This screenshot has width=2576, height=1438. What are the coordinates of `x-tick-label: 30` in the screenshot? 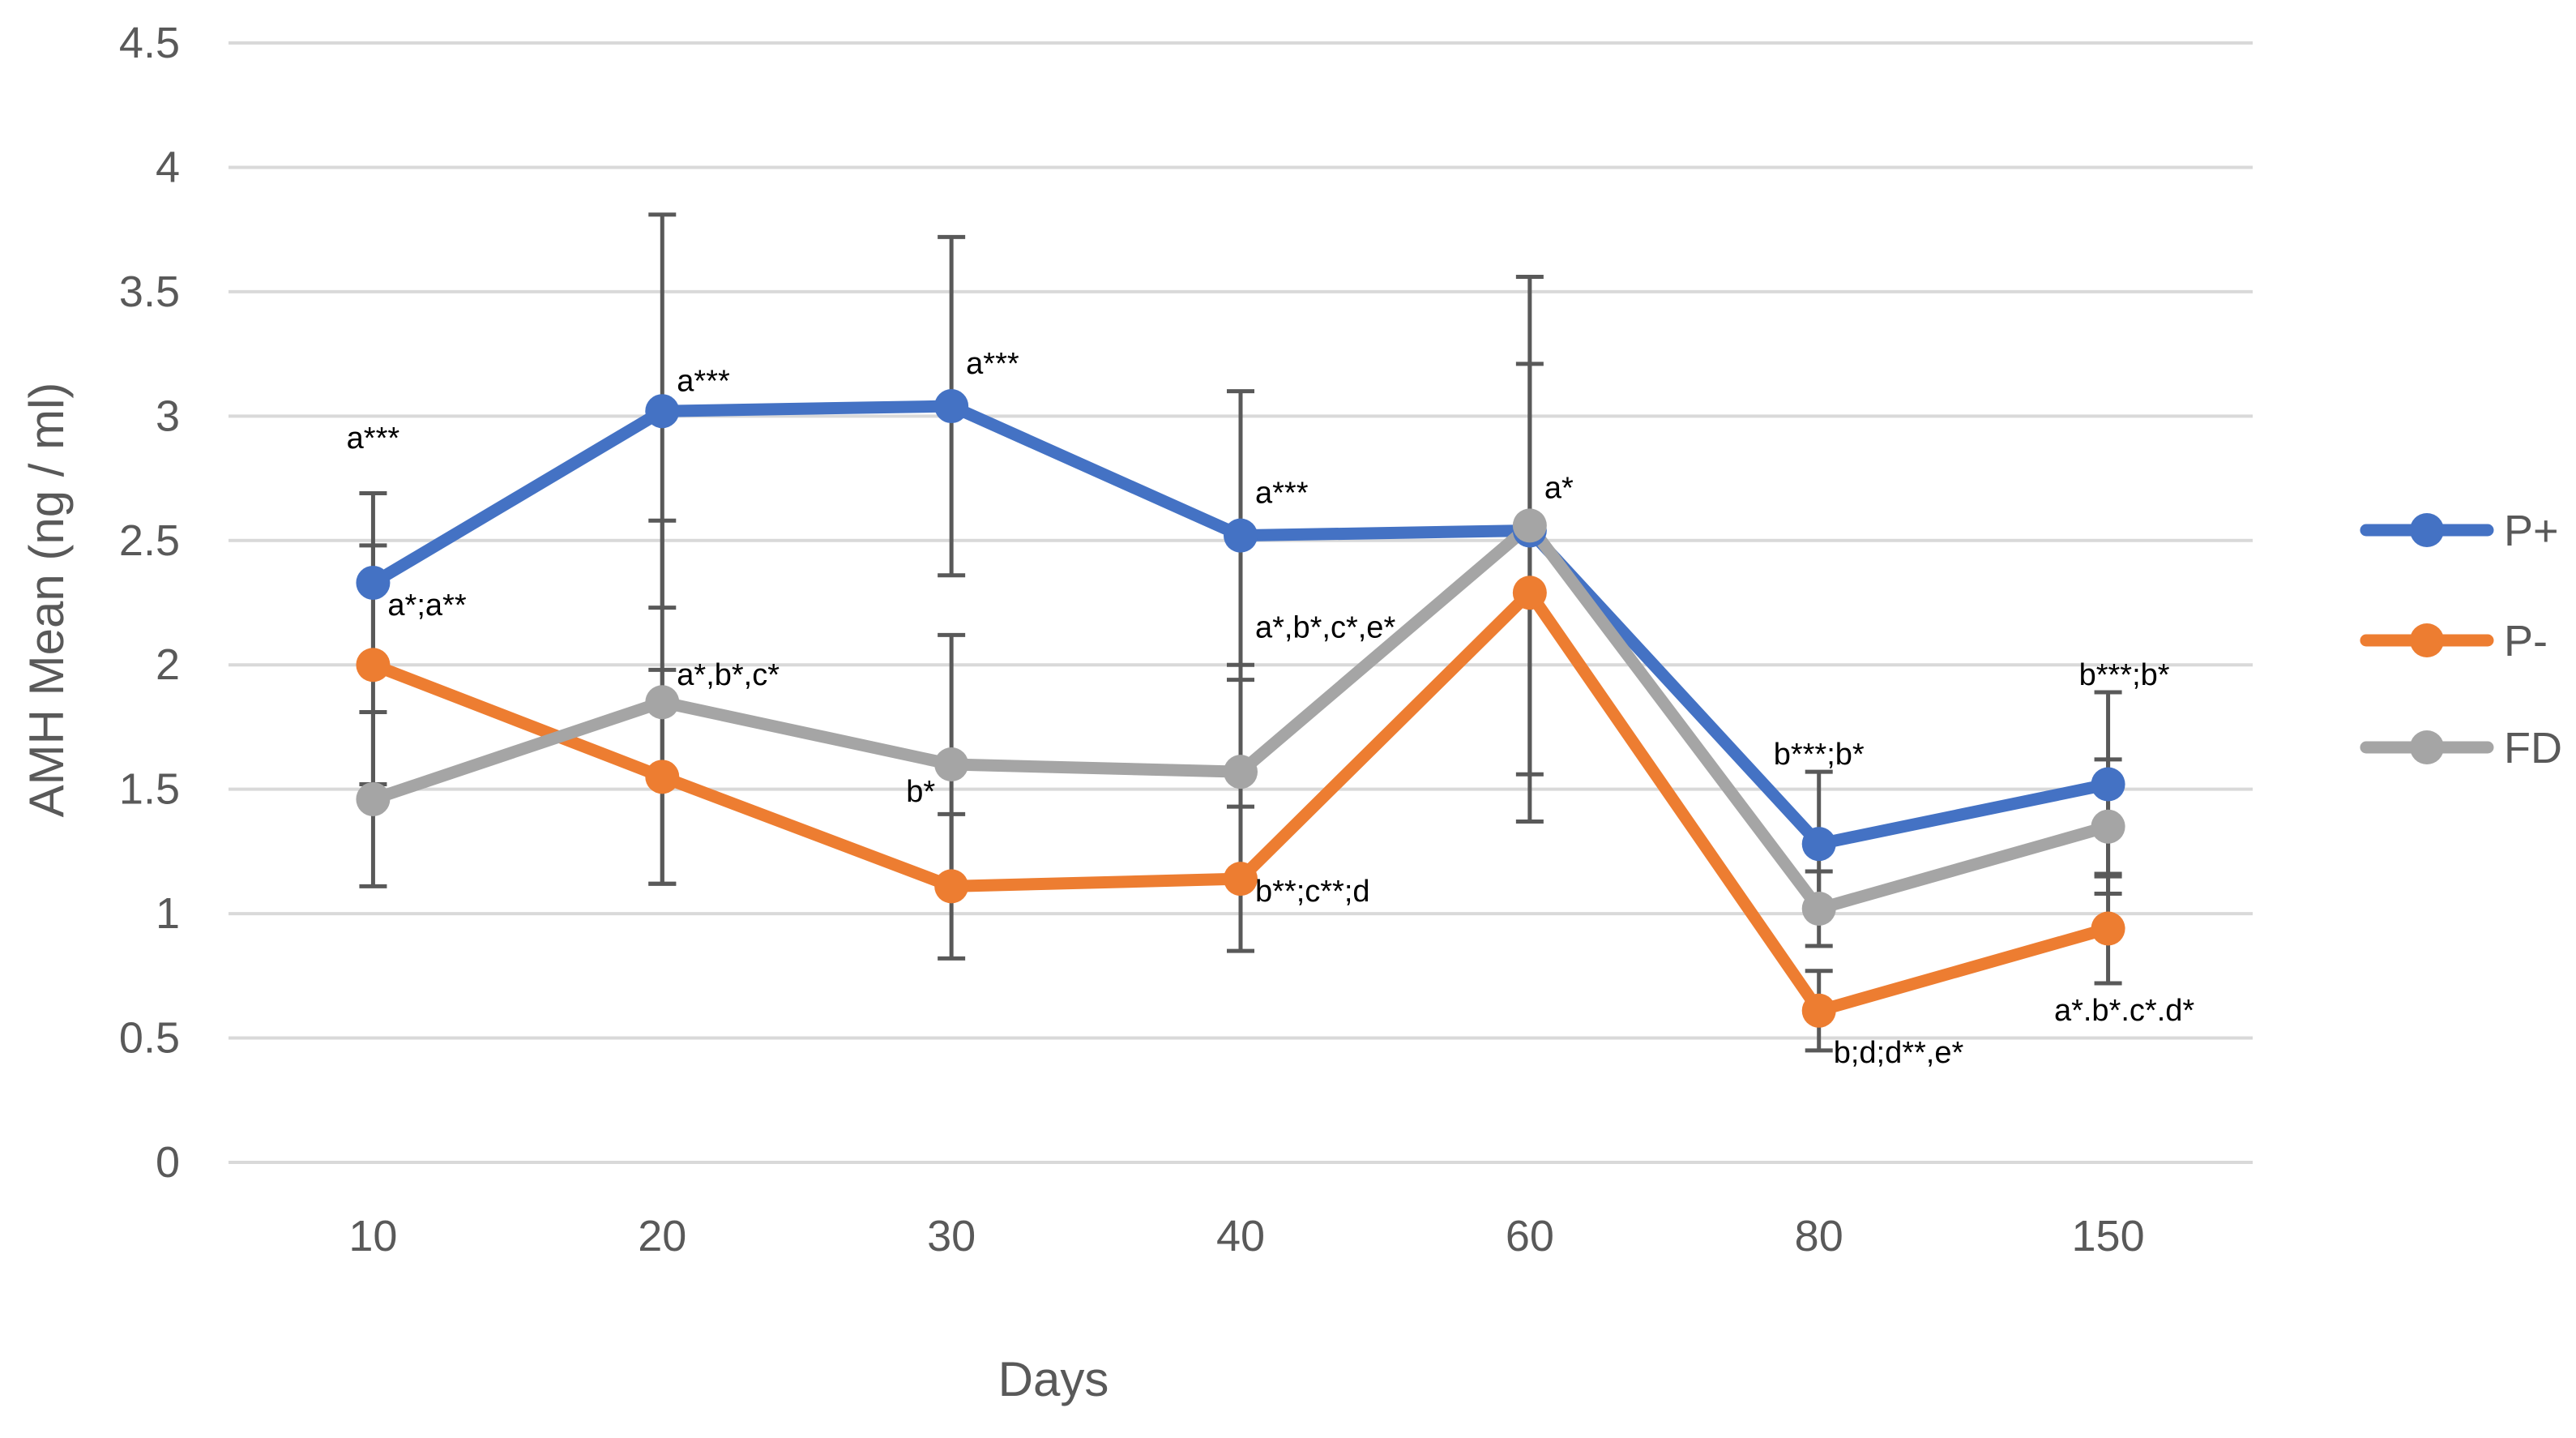 It's located at (951, 1236).